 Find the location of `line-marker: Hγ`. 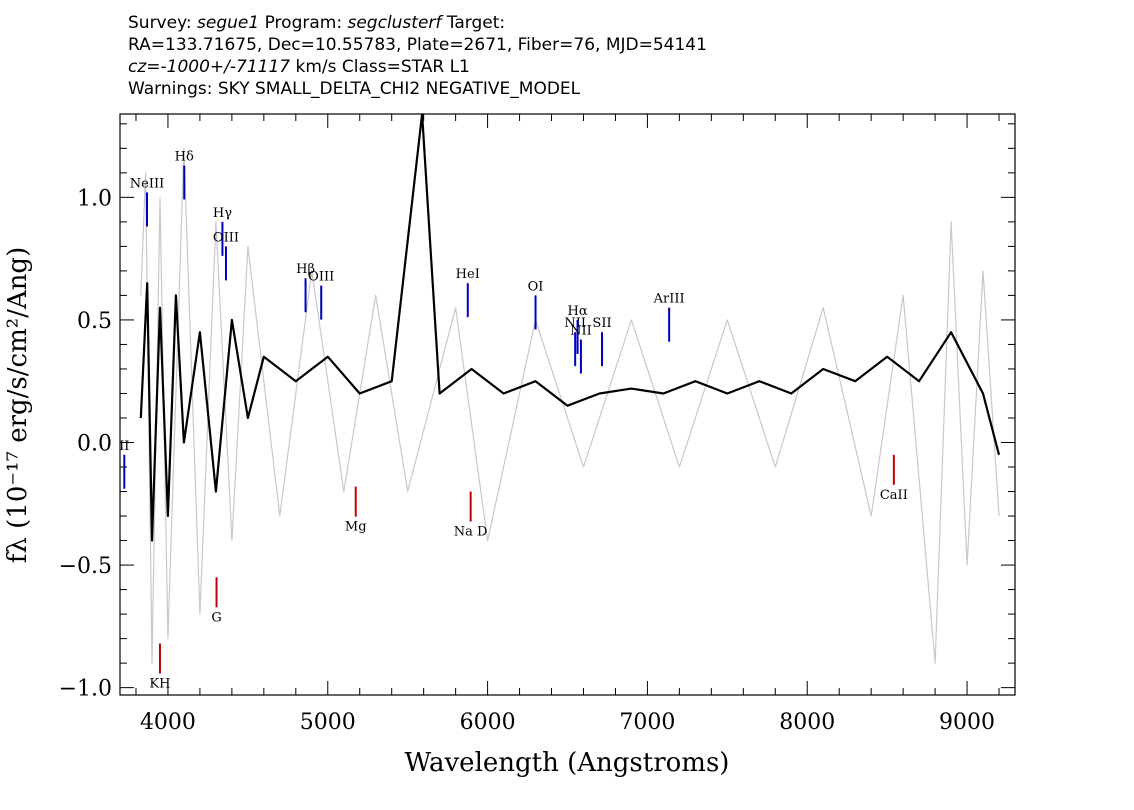

line-marker: Hγ is located at coordinates (222, 231).